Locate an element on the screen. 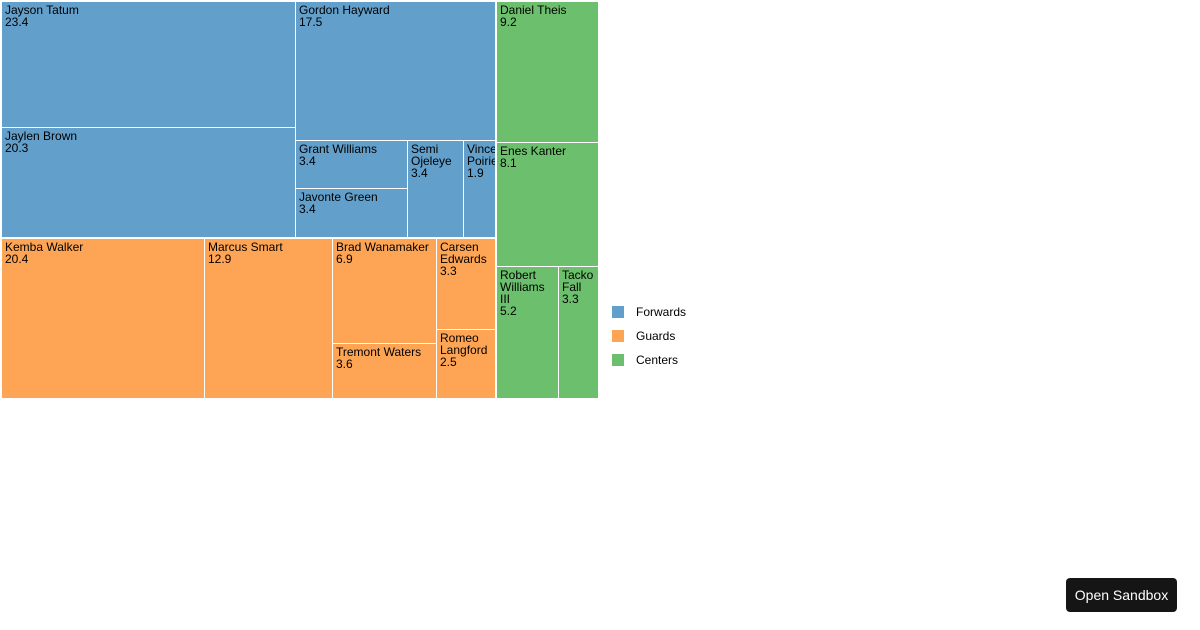 This screenshot has height=630, width=1200. treemap-label-semi-ojeleye: Semi Ojeleye is located at coordinates (431, 155).